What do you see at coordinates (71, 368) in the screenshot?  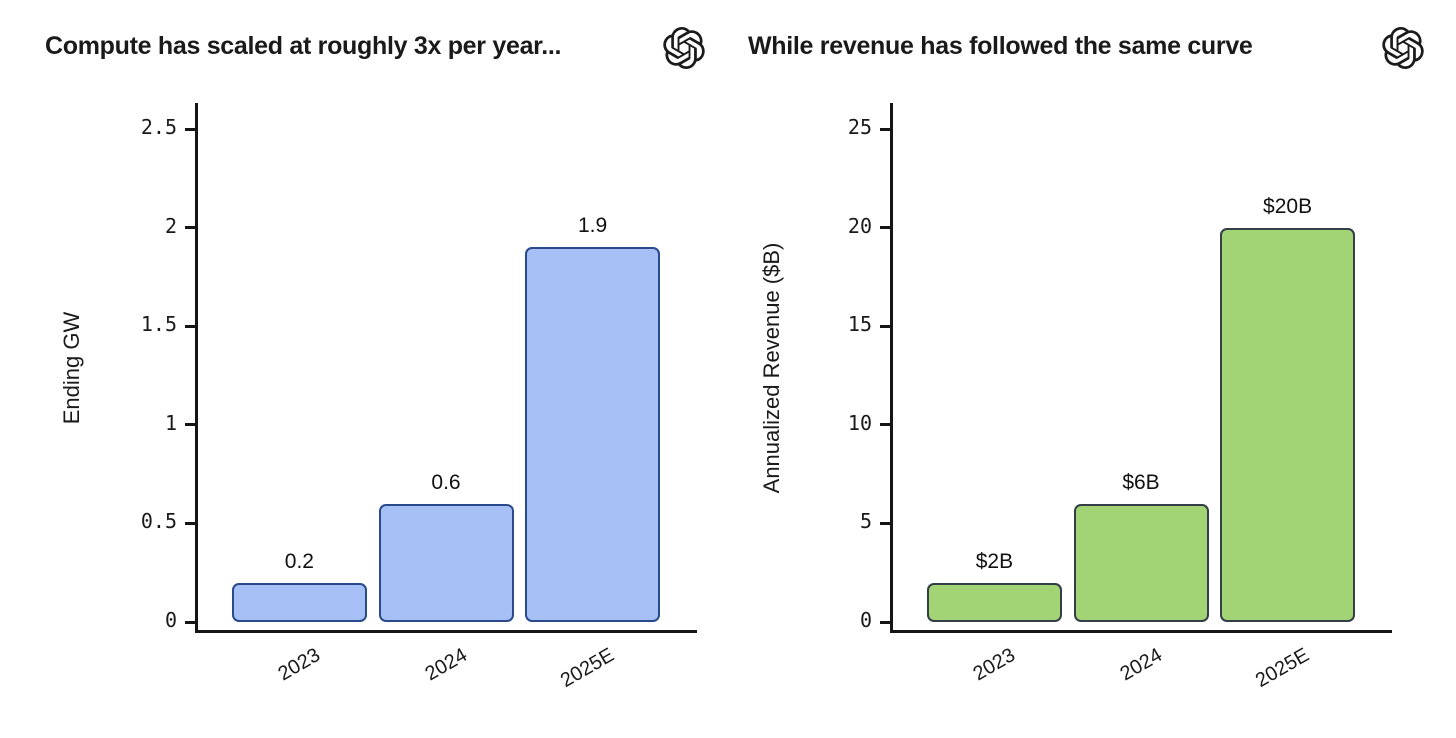 I see `y-axis-title: Ending GW` at bounding box center [71, 368].